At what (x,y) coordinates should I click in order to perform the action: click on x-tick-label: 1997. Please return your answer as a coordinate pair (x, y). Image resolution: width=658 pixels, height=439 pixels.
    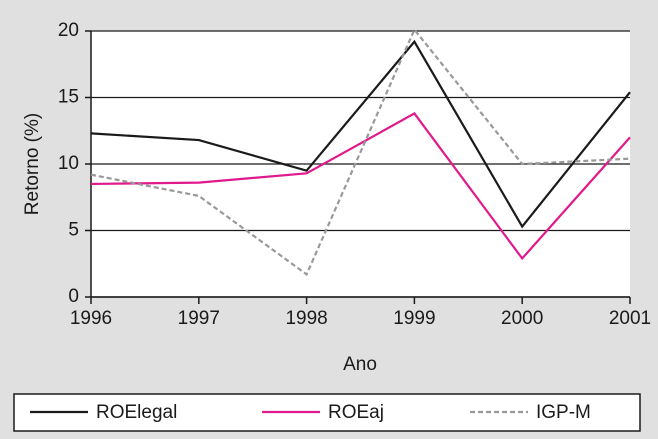
    Looking at the image, I should click on (199, 318).